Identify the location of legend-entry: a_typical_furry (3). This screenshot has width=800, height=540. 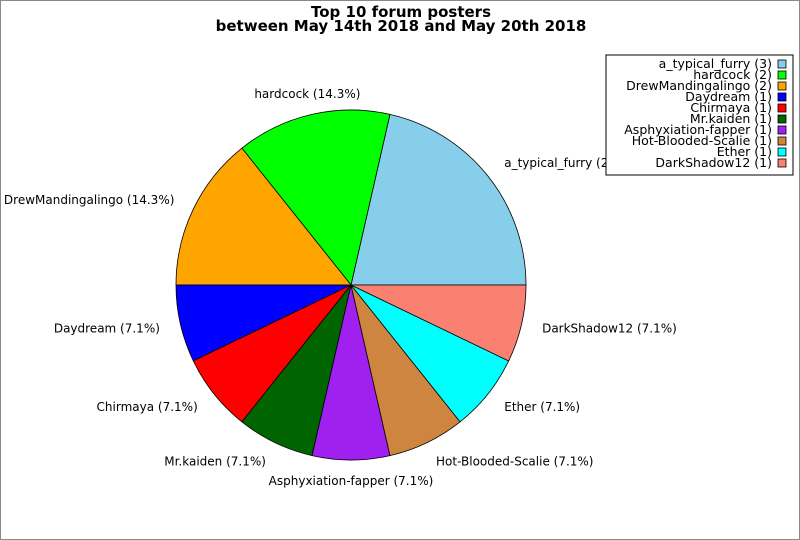
(715, 63).